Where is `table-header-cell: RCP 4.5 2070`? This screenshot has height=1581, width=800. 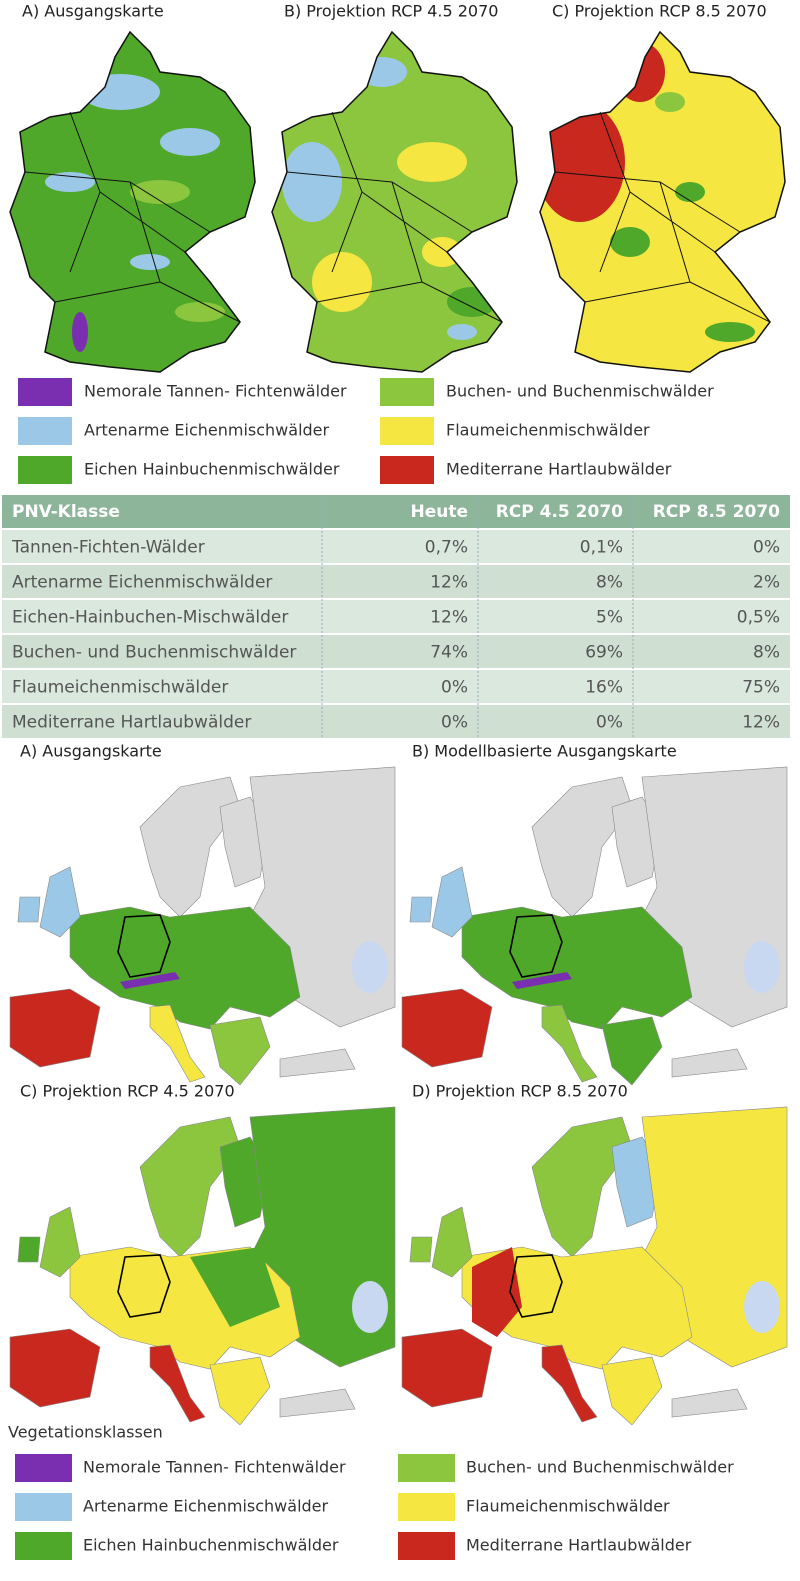 table-header-cell: RCP 4.5 2070 is located at coordinates (559, 512).